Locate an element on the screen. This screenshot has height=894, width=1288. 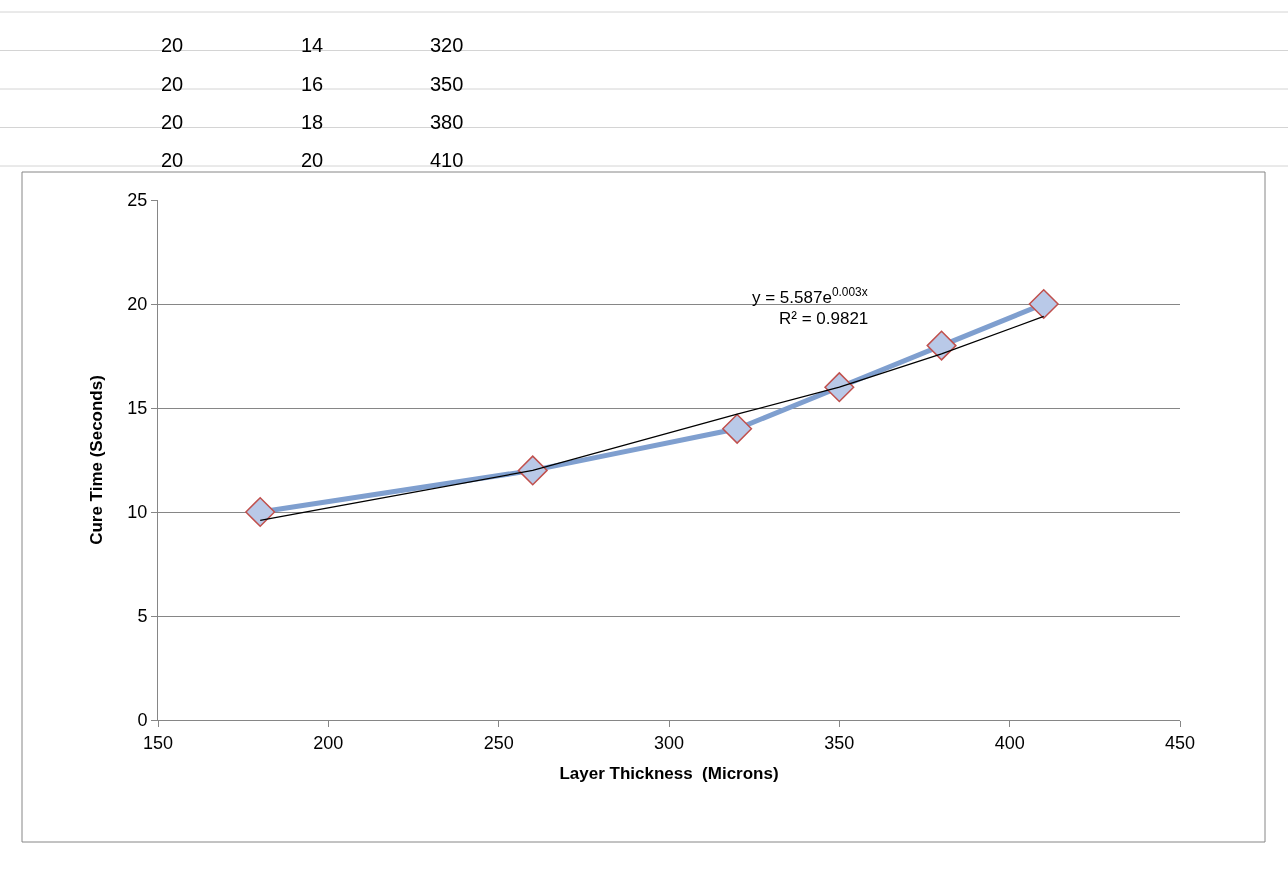
x-tick-label: 200 is located at coordinates (328, 742).